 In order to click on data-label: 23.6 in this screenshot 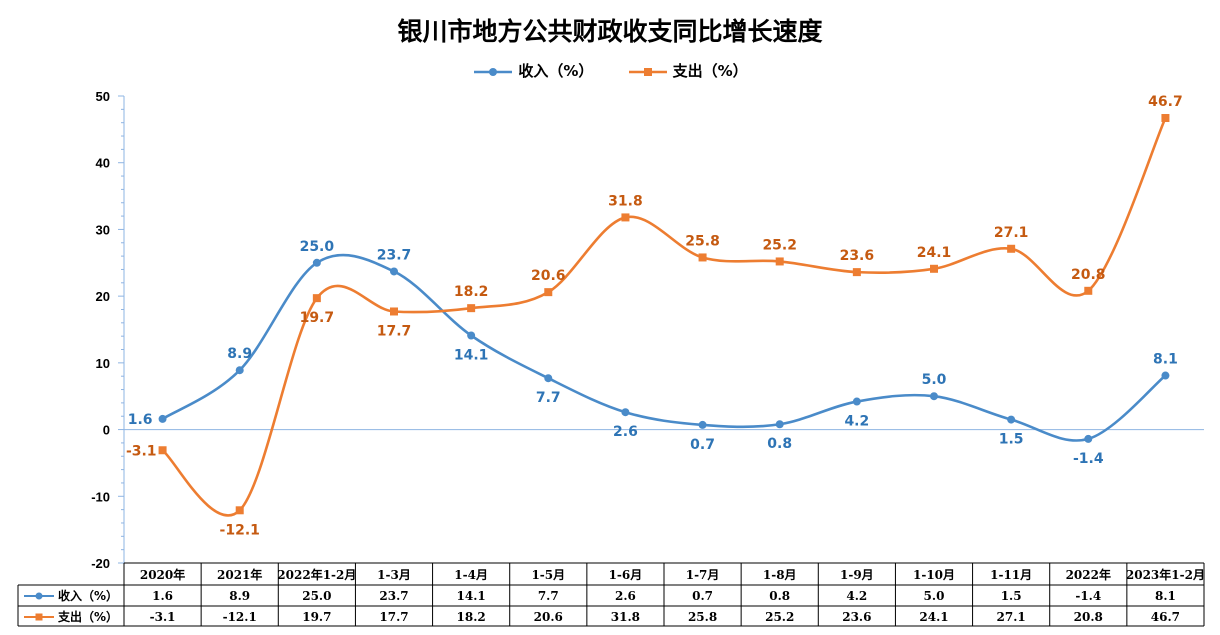, I will do `click(857, 256)`.